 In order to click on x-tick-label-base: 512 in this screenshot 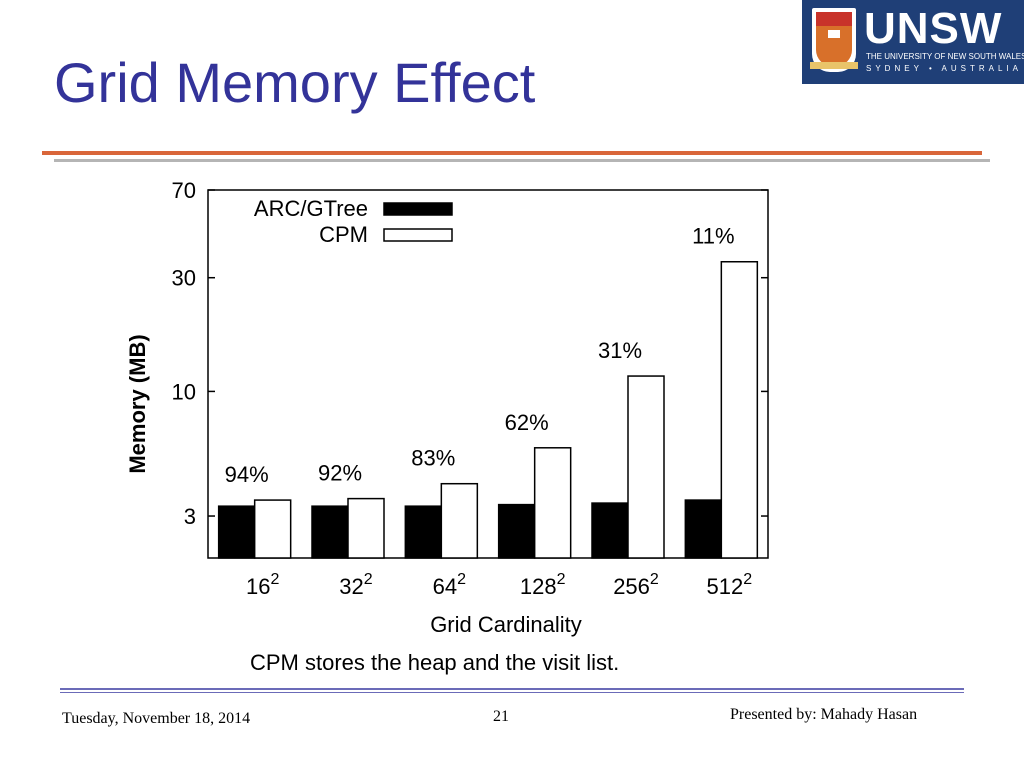, I will do `click(725, 586)`.